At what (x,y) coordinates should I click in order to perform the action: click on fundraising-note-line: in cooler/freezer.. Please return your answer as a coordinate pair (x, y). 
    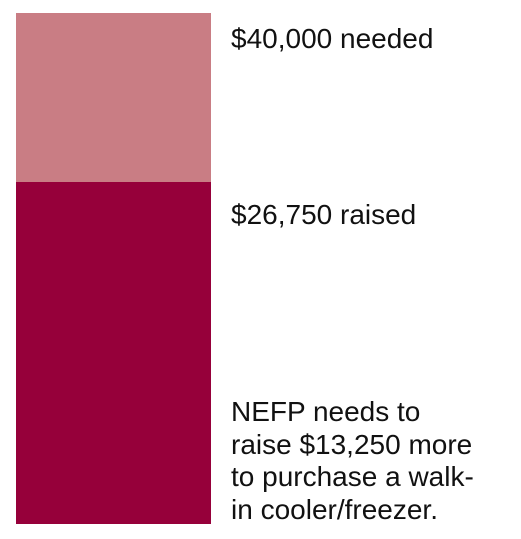
    Looking at the image, I should click on (334, 509).